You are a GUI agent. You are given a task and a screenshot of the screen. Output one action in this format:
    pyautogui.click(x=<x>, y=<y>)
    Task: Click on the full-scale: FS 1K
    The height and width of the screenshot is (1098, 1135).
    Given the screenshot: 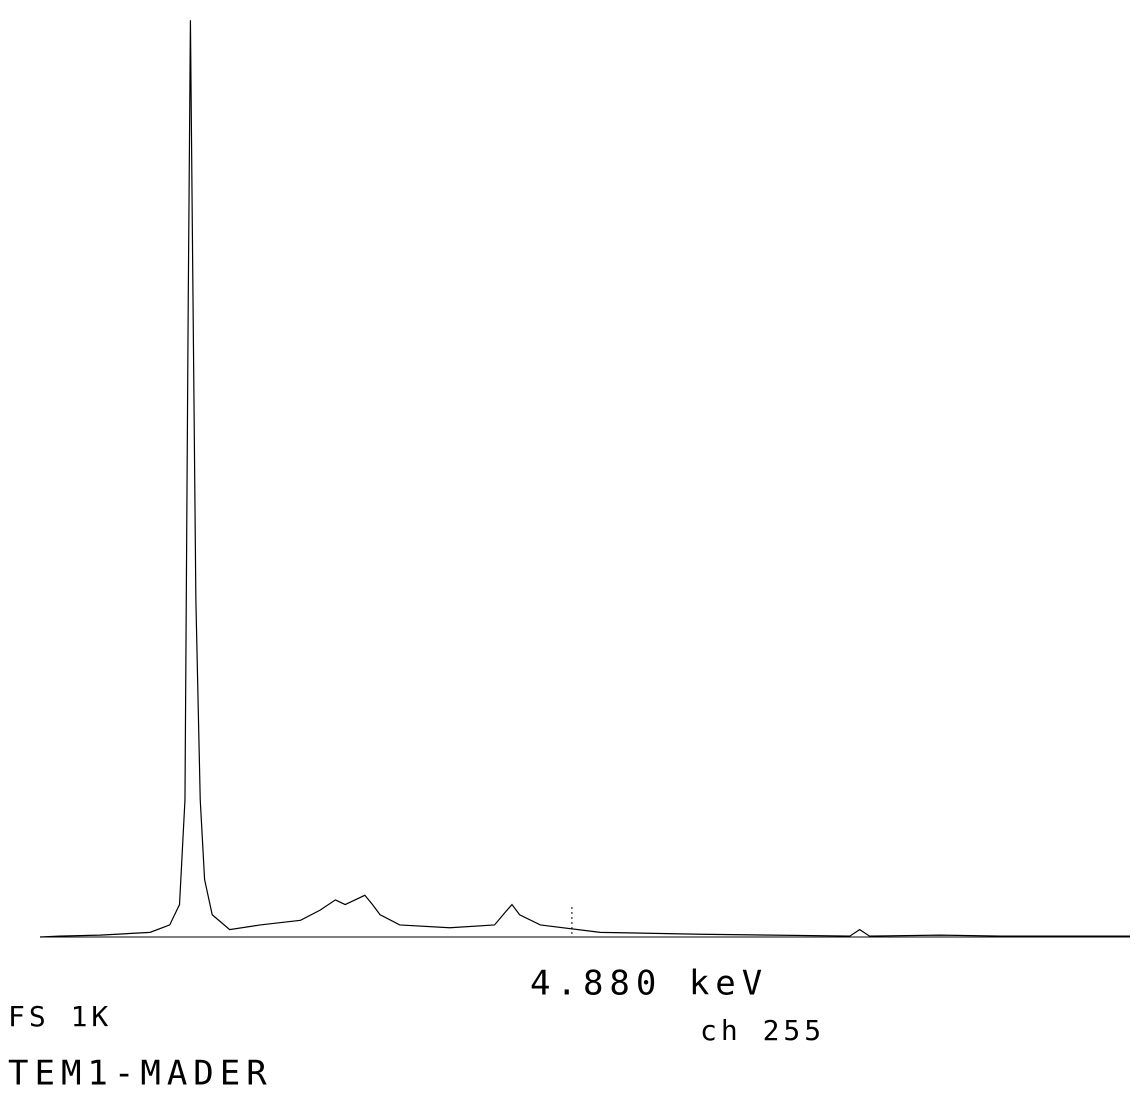 What is the action you would take?
    pyautogui.click(x=60, y=1016)
    